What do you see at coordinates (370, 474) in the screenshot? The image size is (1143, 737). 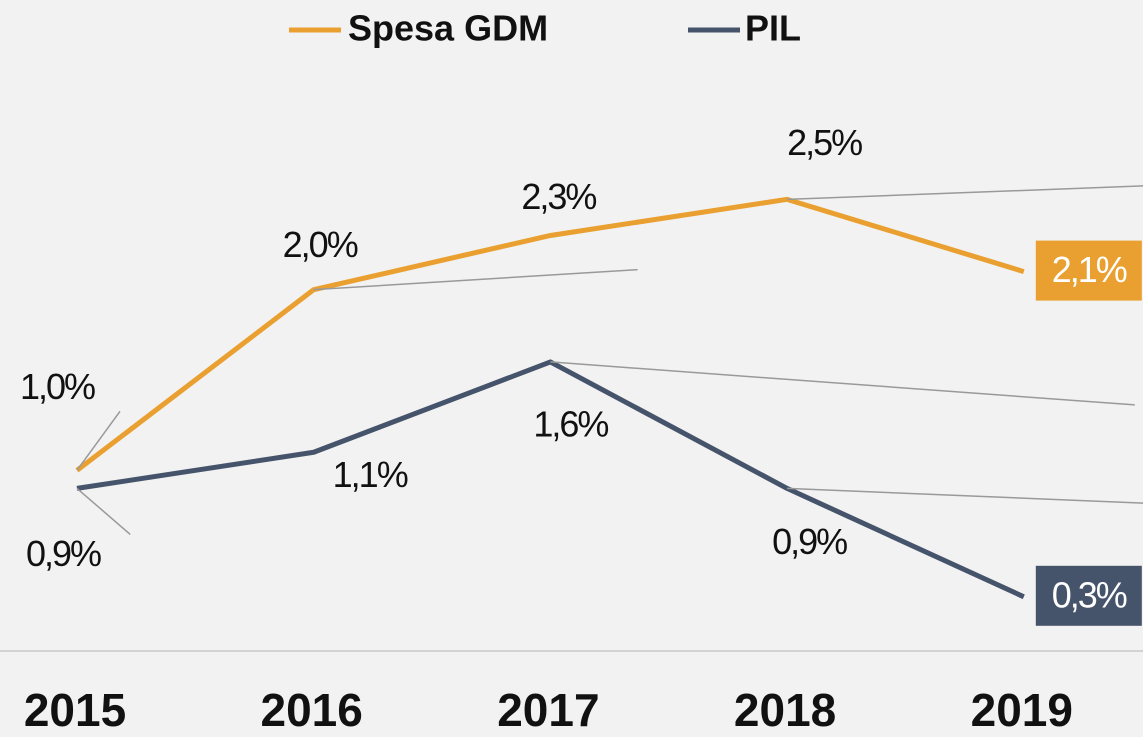 I see `data-label: 1,1%` at bounding box center [370, 474].